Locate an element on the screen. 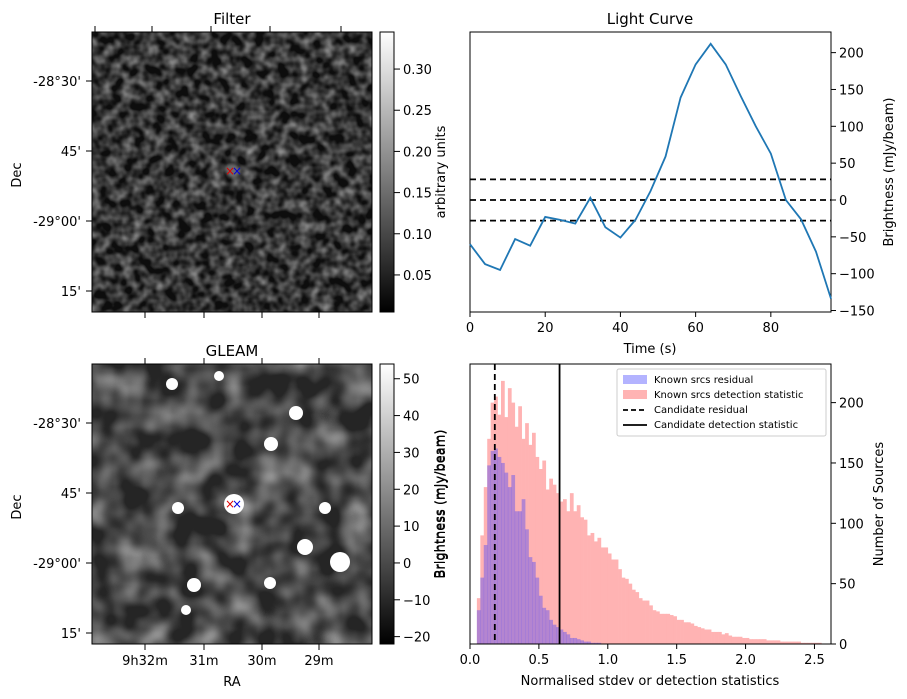 The width and height of the screenshot is (907, 699). y-tick-label: −100 is located at coordinates (857, 275).